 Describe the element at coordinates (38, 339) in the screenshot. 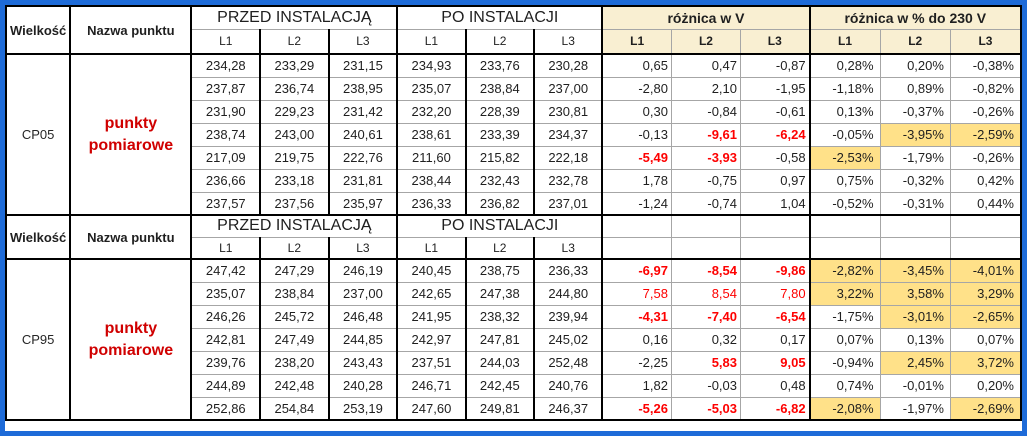

I see `cp95-label: CP95` at that location.